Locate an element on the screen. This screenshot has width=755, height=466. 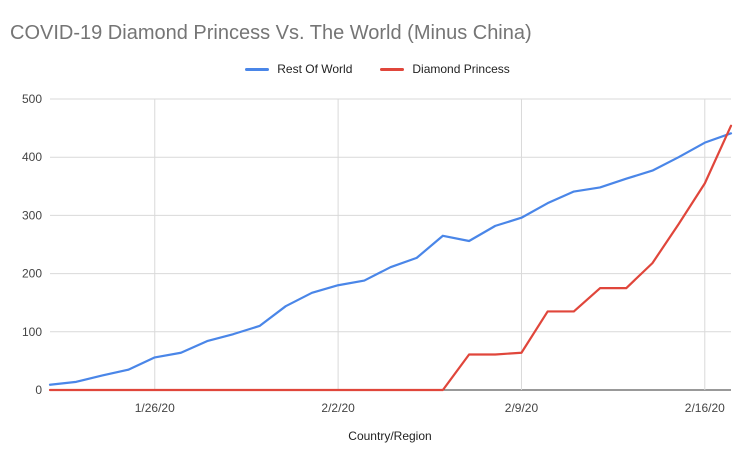
legend-label-diamond-princess: Diamond Princess is located at coordinates (461, 69).